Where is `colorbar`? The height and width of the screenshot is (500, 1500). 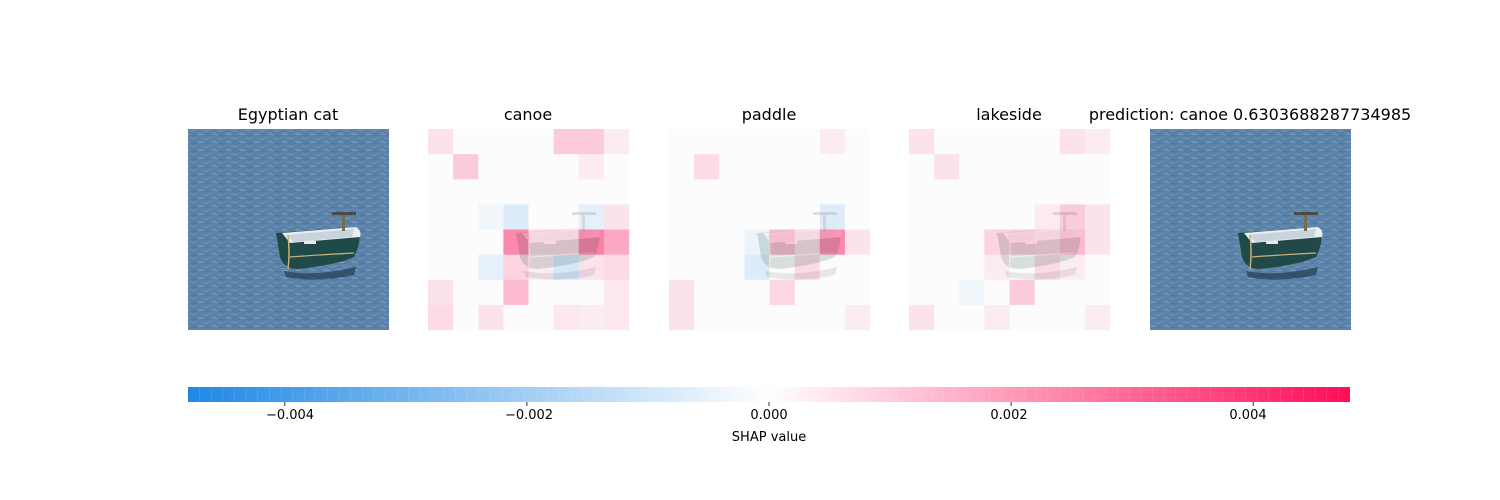
colorbar is located at coordinates (769, 396).